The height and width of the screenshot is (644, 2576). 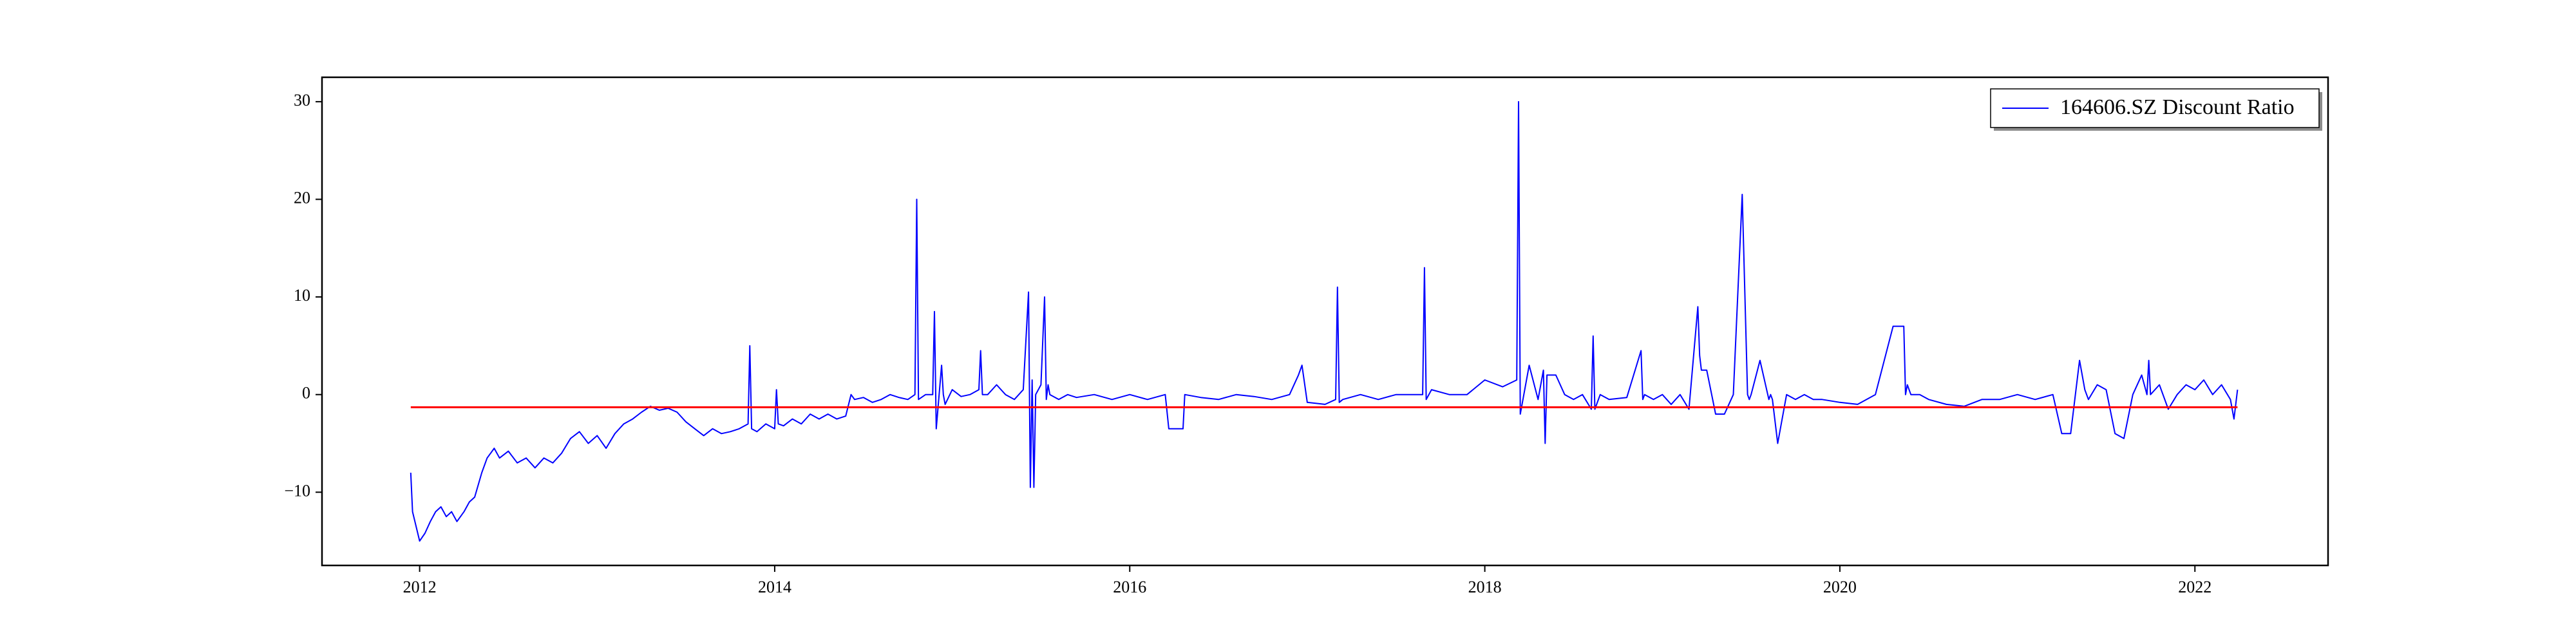 I want to click on x-tick-label: 2012, so click(x=420, y=587).